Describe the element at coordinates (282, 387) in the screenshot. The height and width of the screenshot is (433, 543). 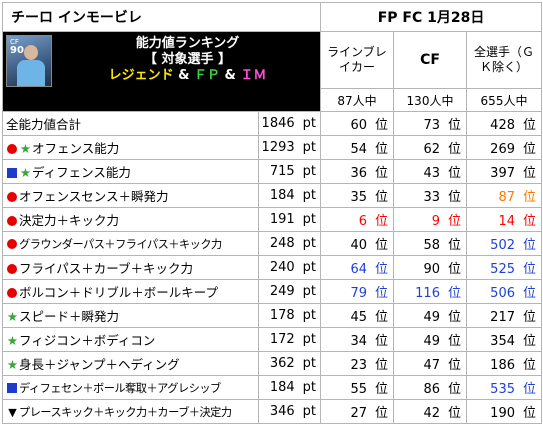
I see `points-value: 184` at that location.